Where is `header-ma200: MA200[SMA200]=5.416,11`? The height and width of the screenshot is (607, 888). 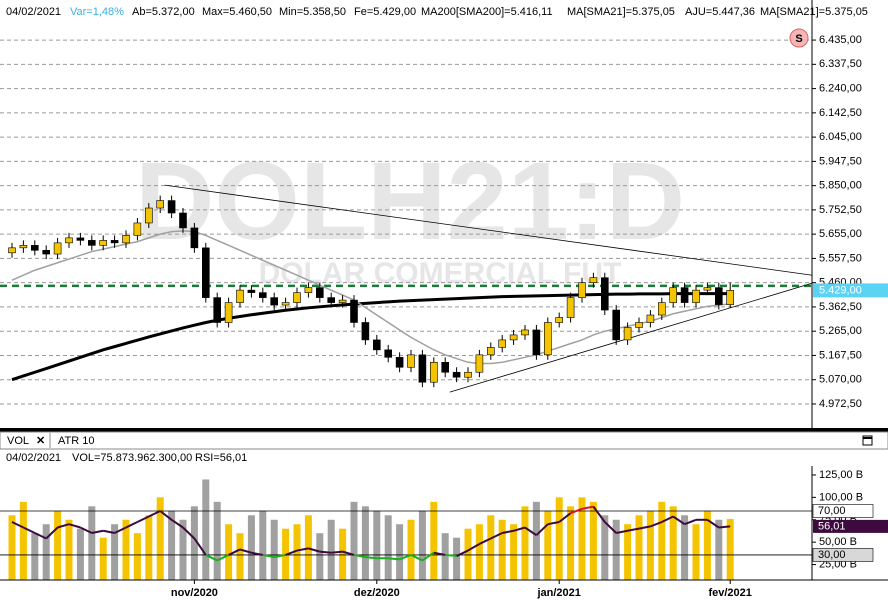 header-ma200: MA200[SMA200]=5.416,11 is located at coordinates (487, 12).